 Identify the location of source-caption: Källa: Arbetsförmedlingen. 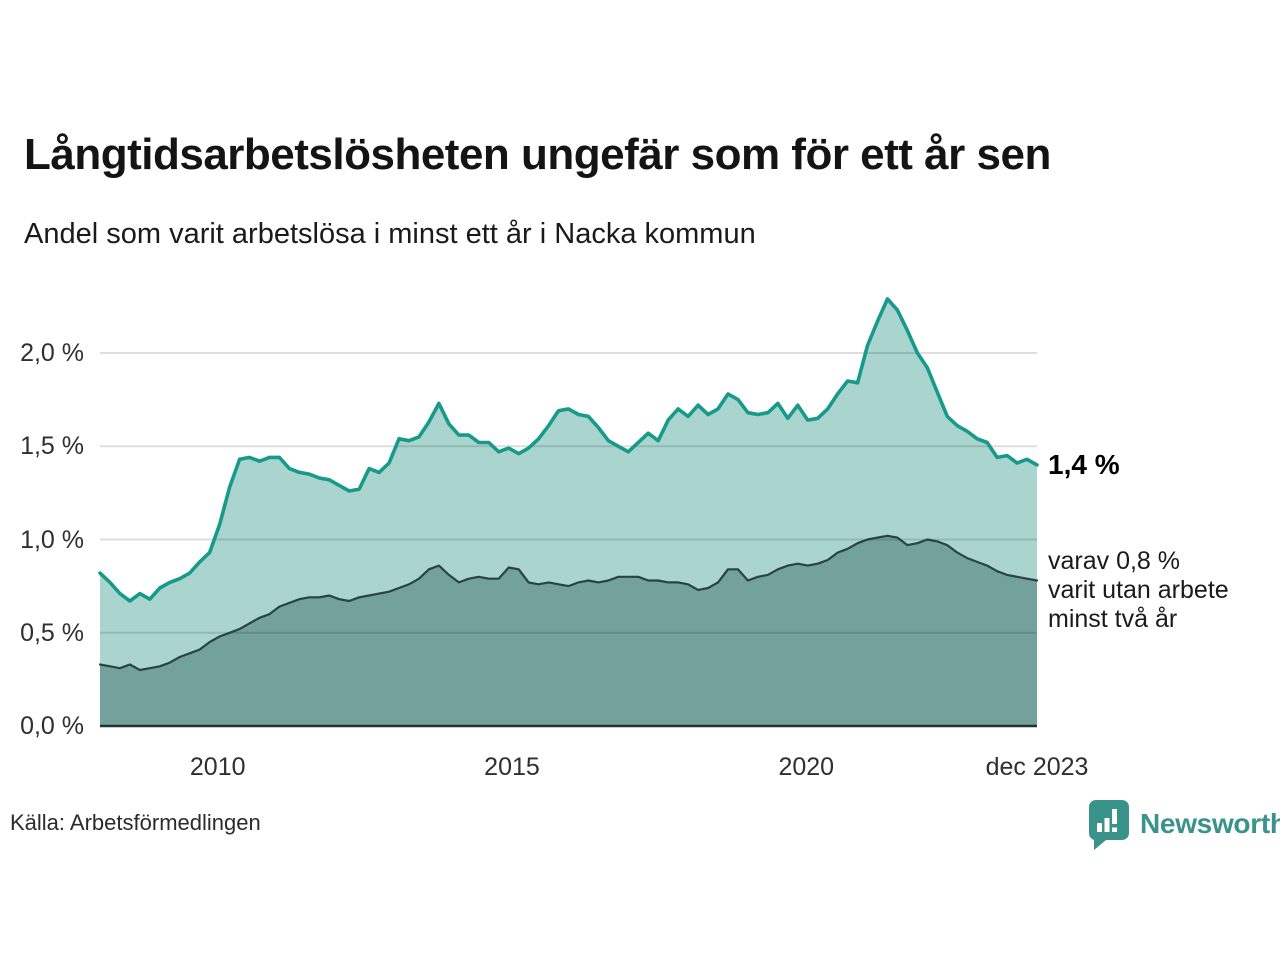
(135, 822).